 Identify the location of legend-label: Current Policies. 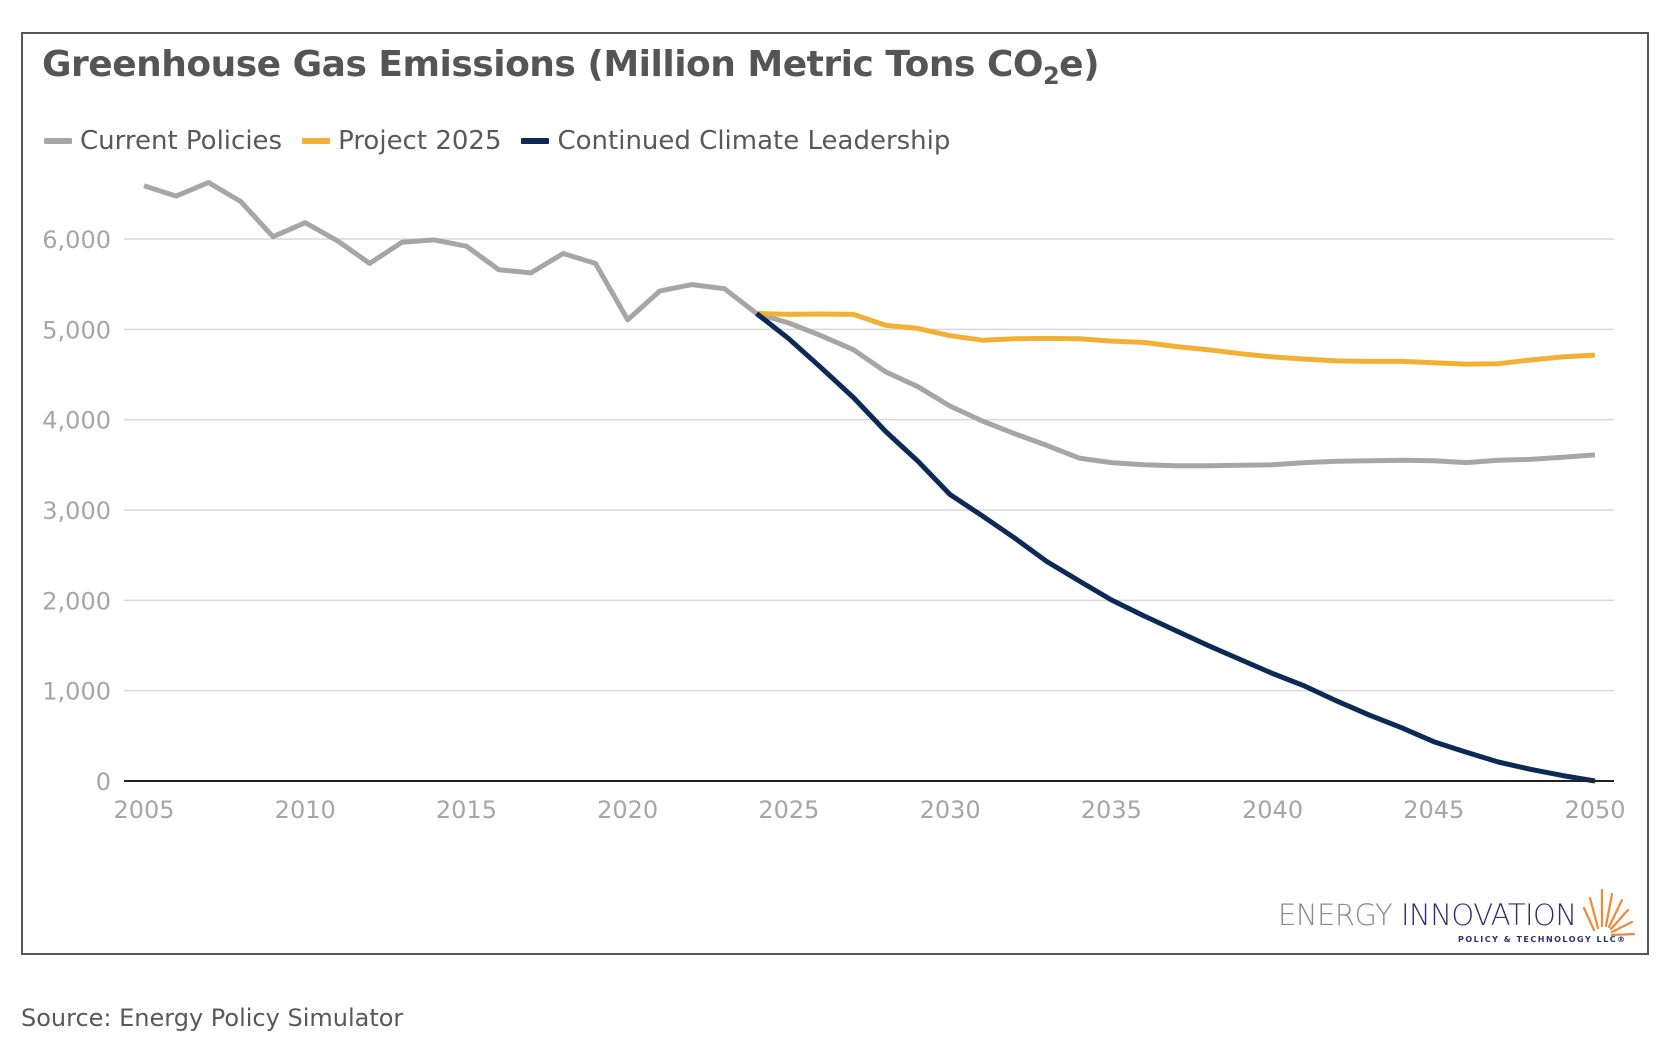
(181, 141).